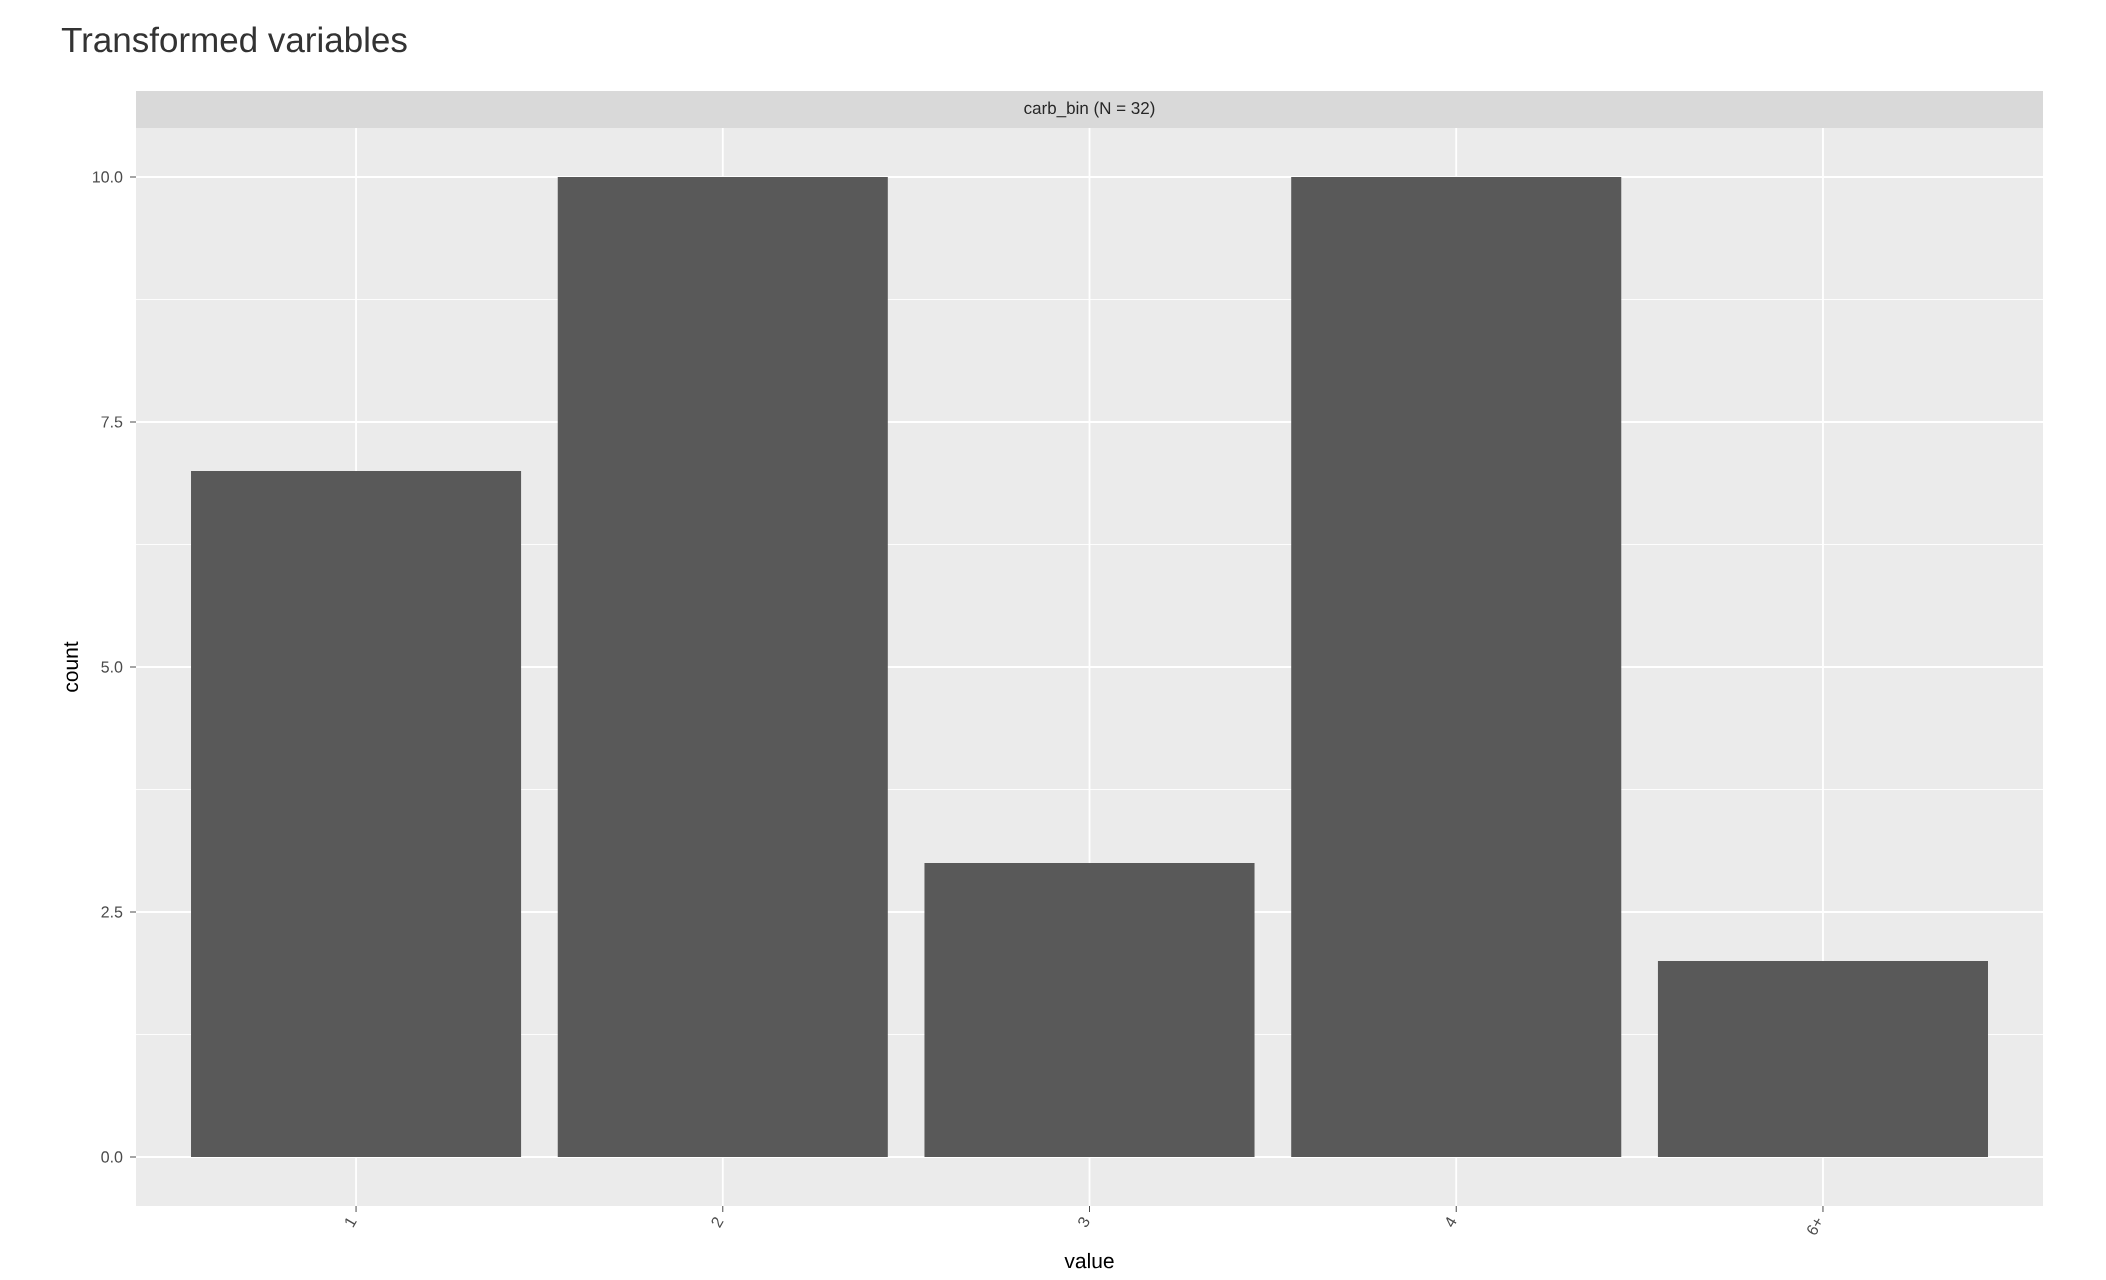  What do you see at coordinates (71, 666) in the screenshot?
I see `y-axis-title: count` at bounding box center [71, 666].